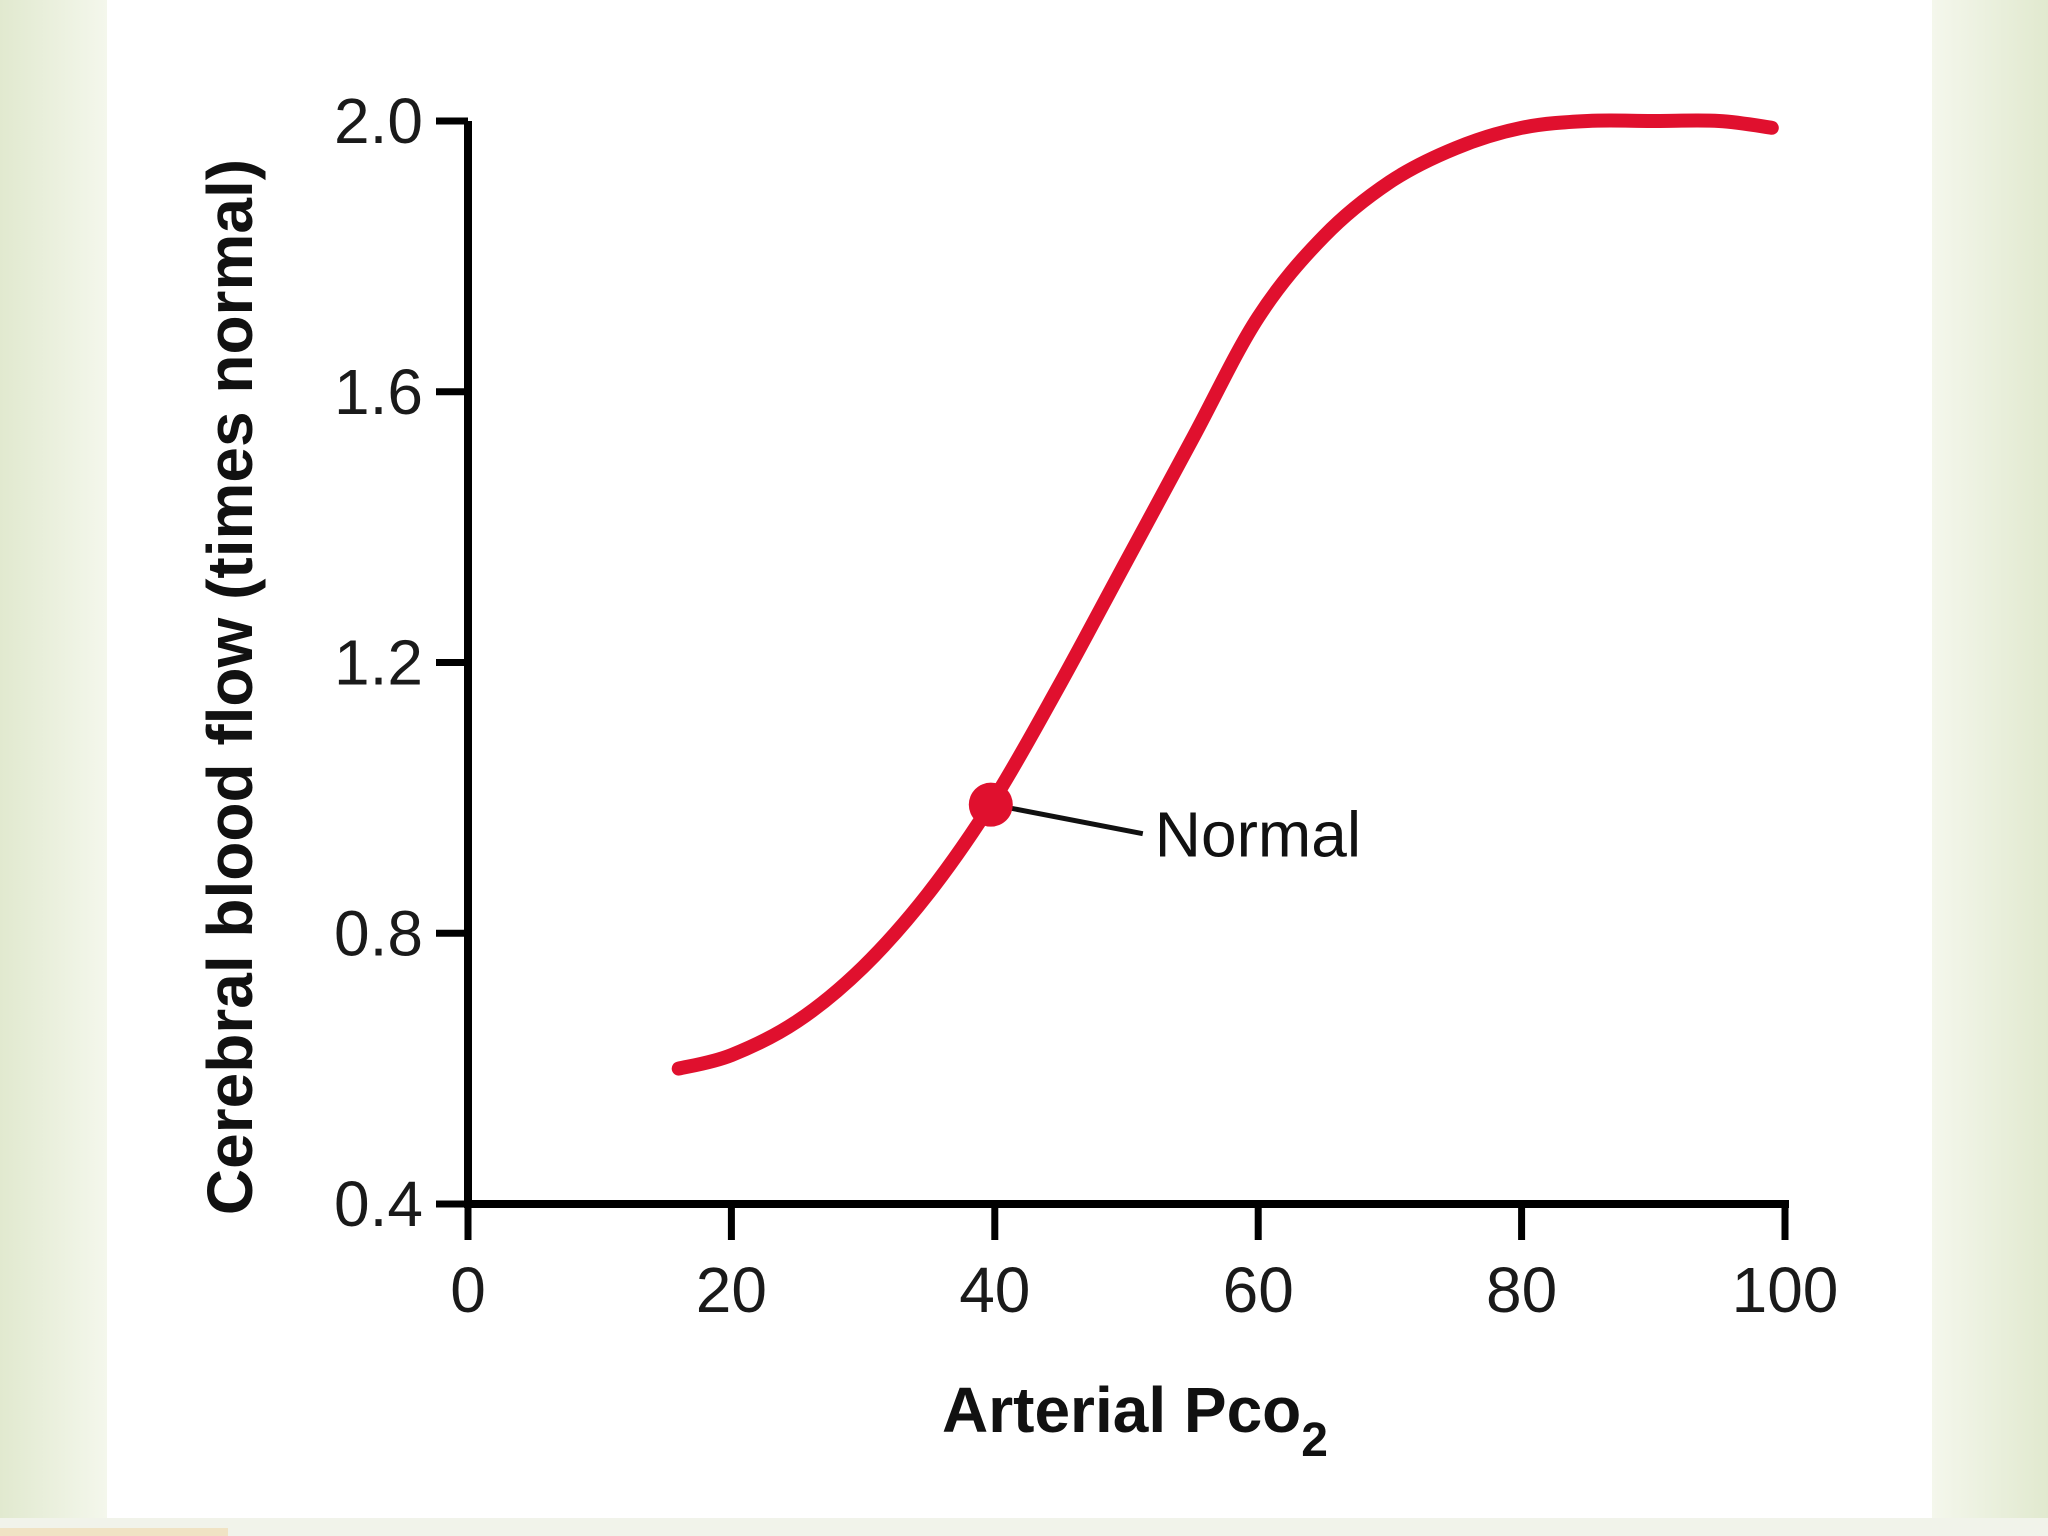 The image size is (2048, 1536). Describe the element at coordinates (1258, 835) in the screenshot. I see `annotation-label: Normal` at that location.